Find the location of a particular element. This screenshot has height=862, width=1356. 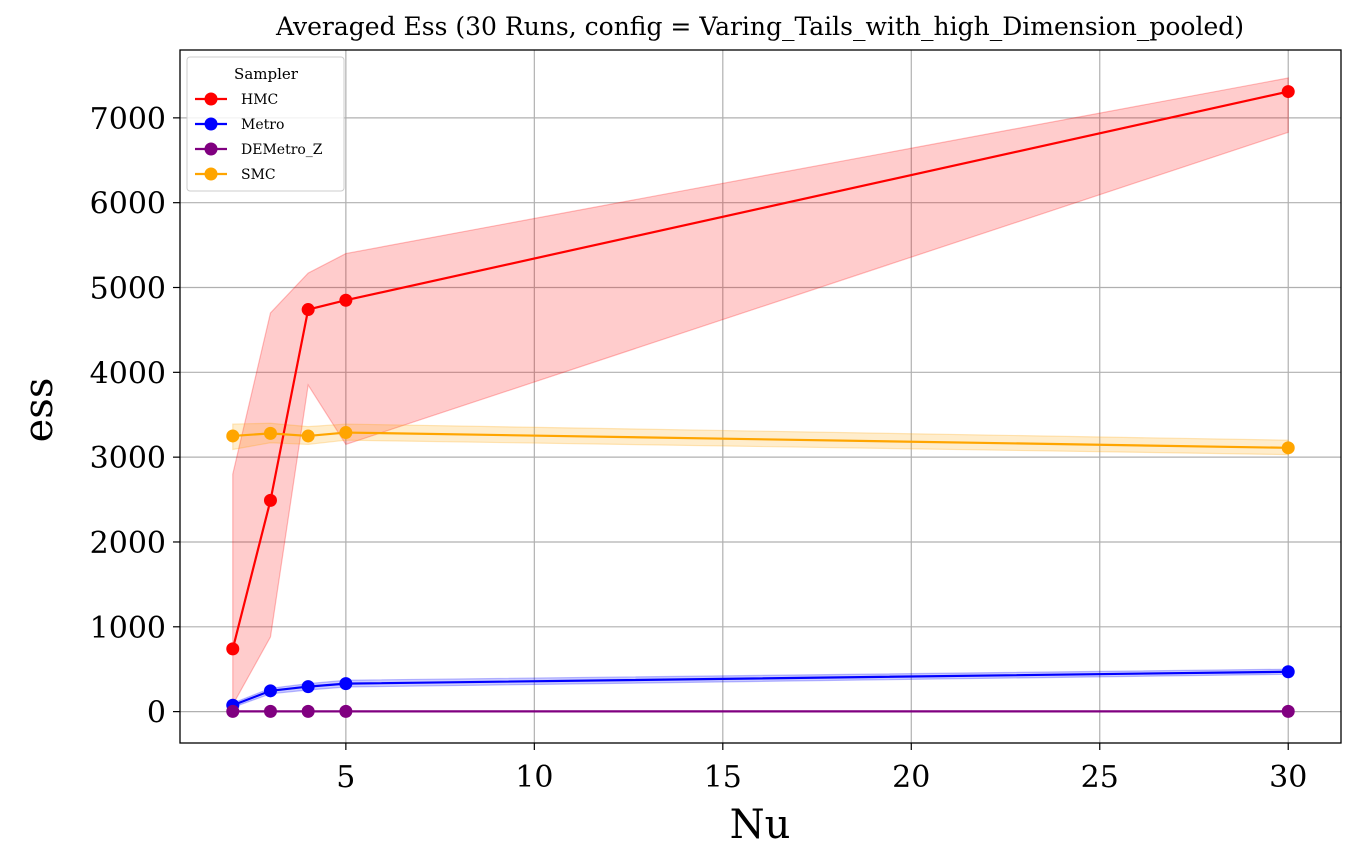

legend-demetro-z-label: DEMetro_Z is located at coordinates (282, 150).